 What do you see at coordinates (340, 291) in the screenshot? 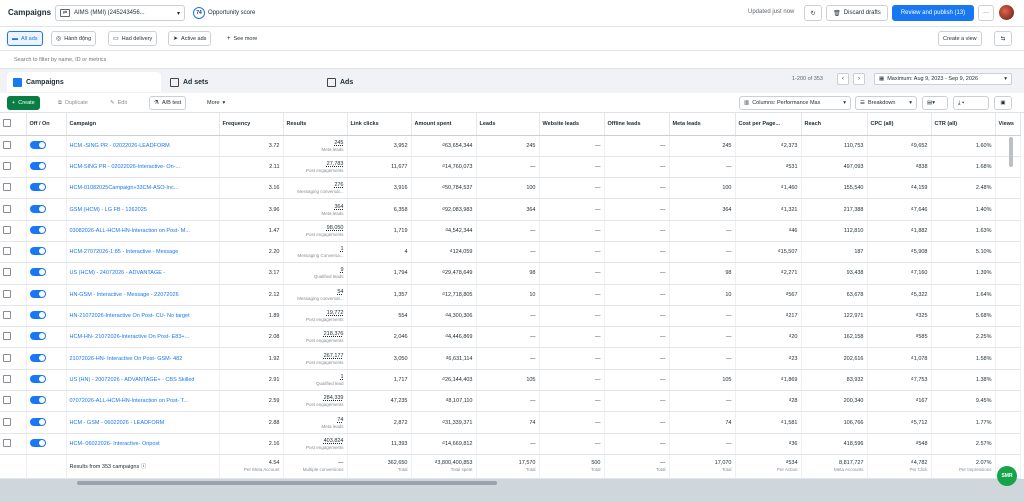
I see `results-value: 54` at bounding box center [340, 291].